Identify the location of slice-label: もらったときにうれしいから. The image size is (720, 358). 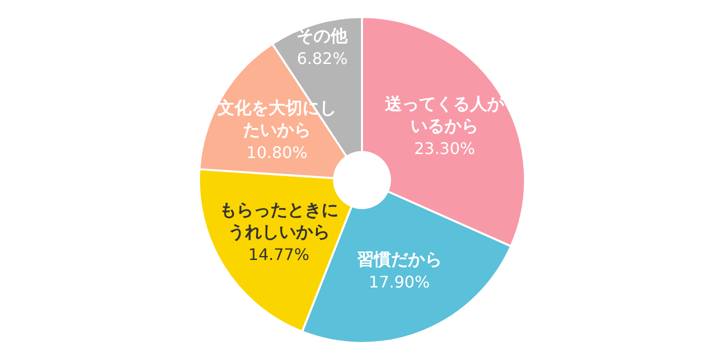
(278, 221).